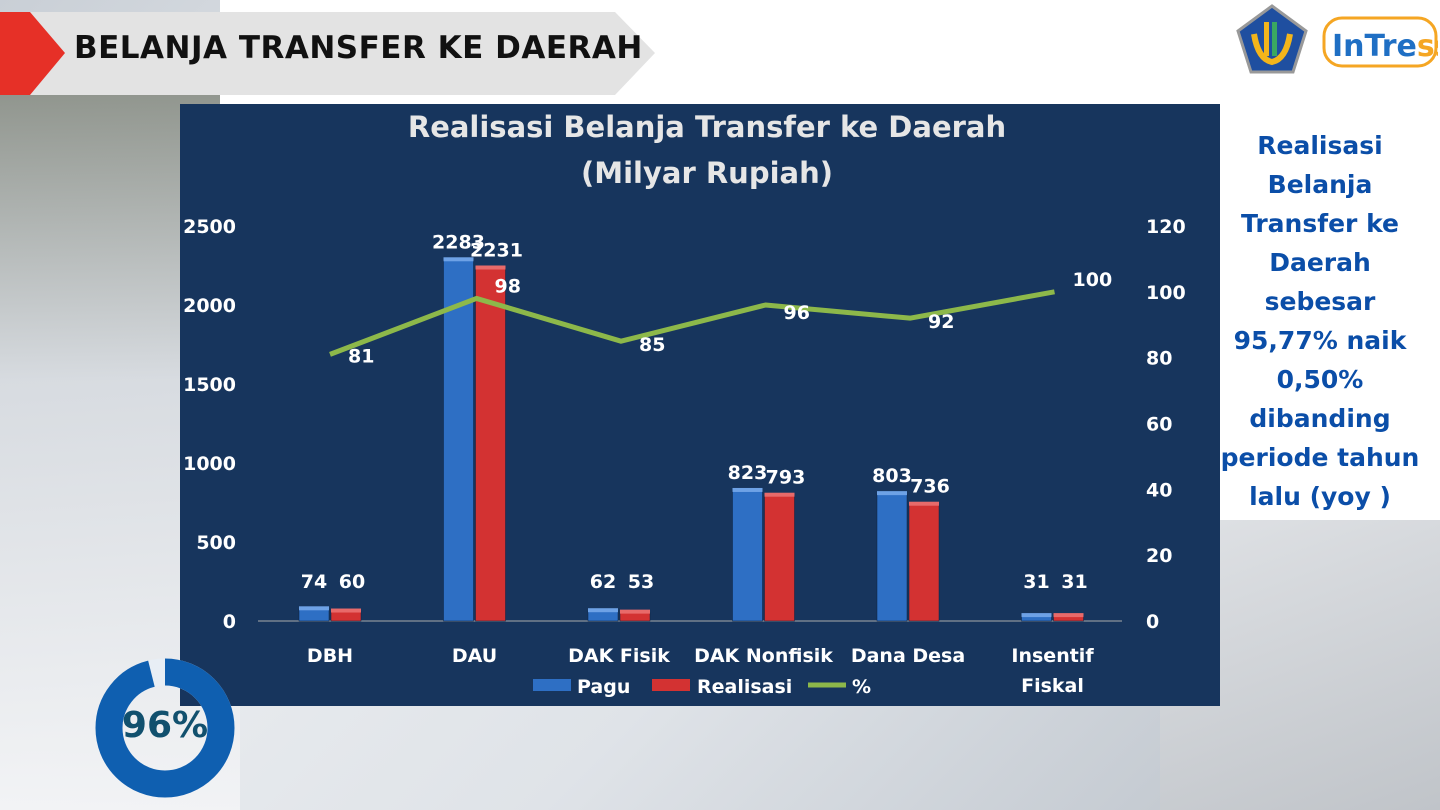  What do you see at coordinates (1093, 280) in the screenshot?
I see `data-label-percent: 100` at bounding box center [1093, 280].